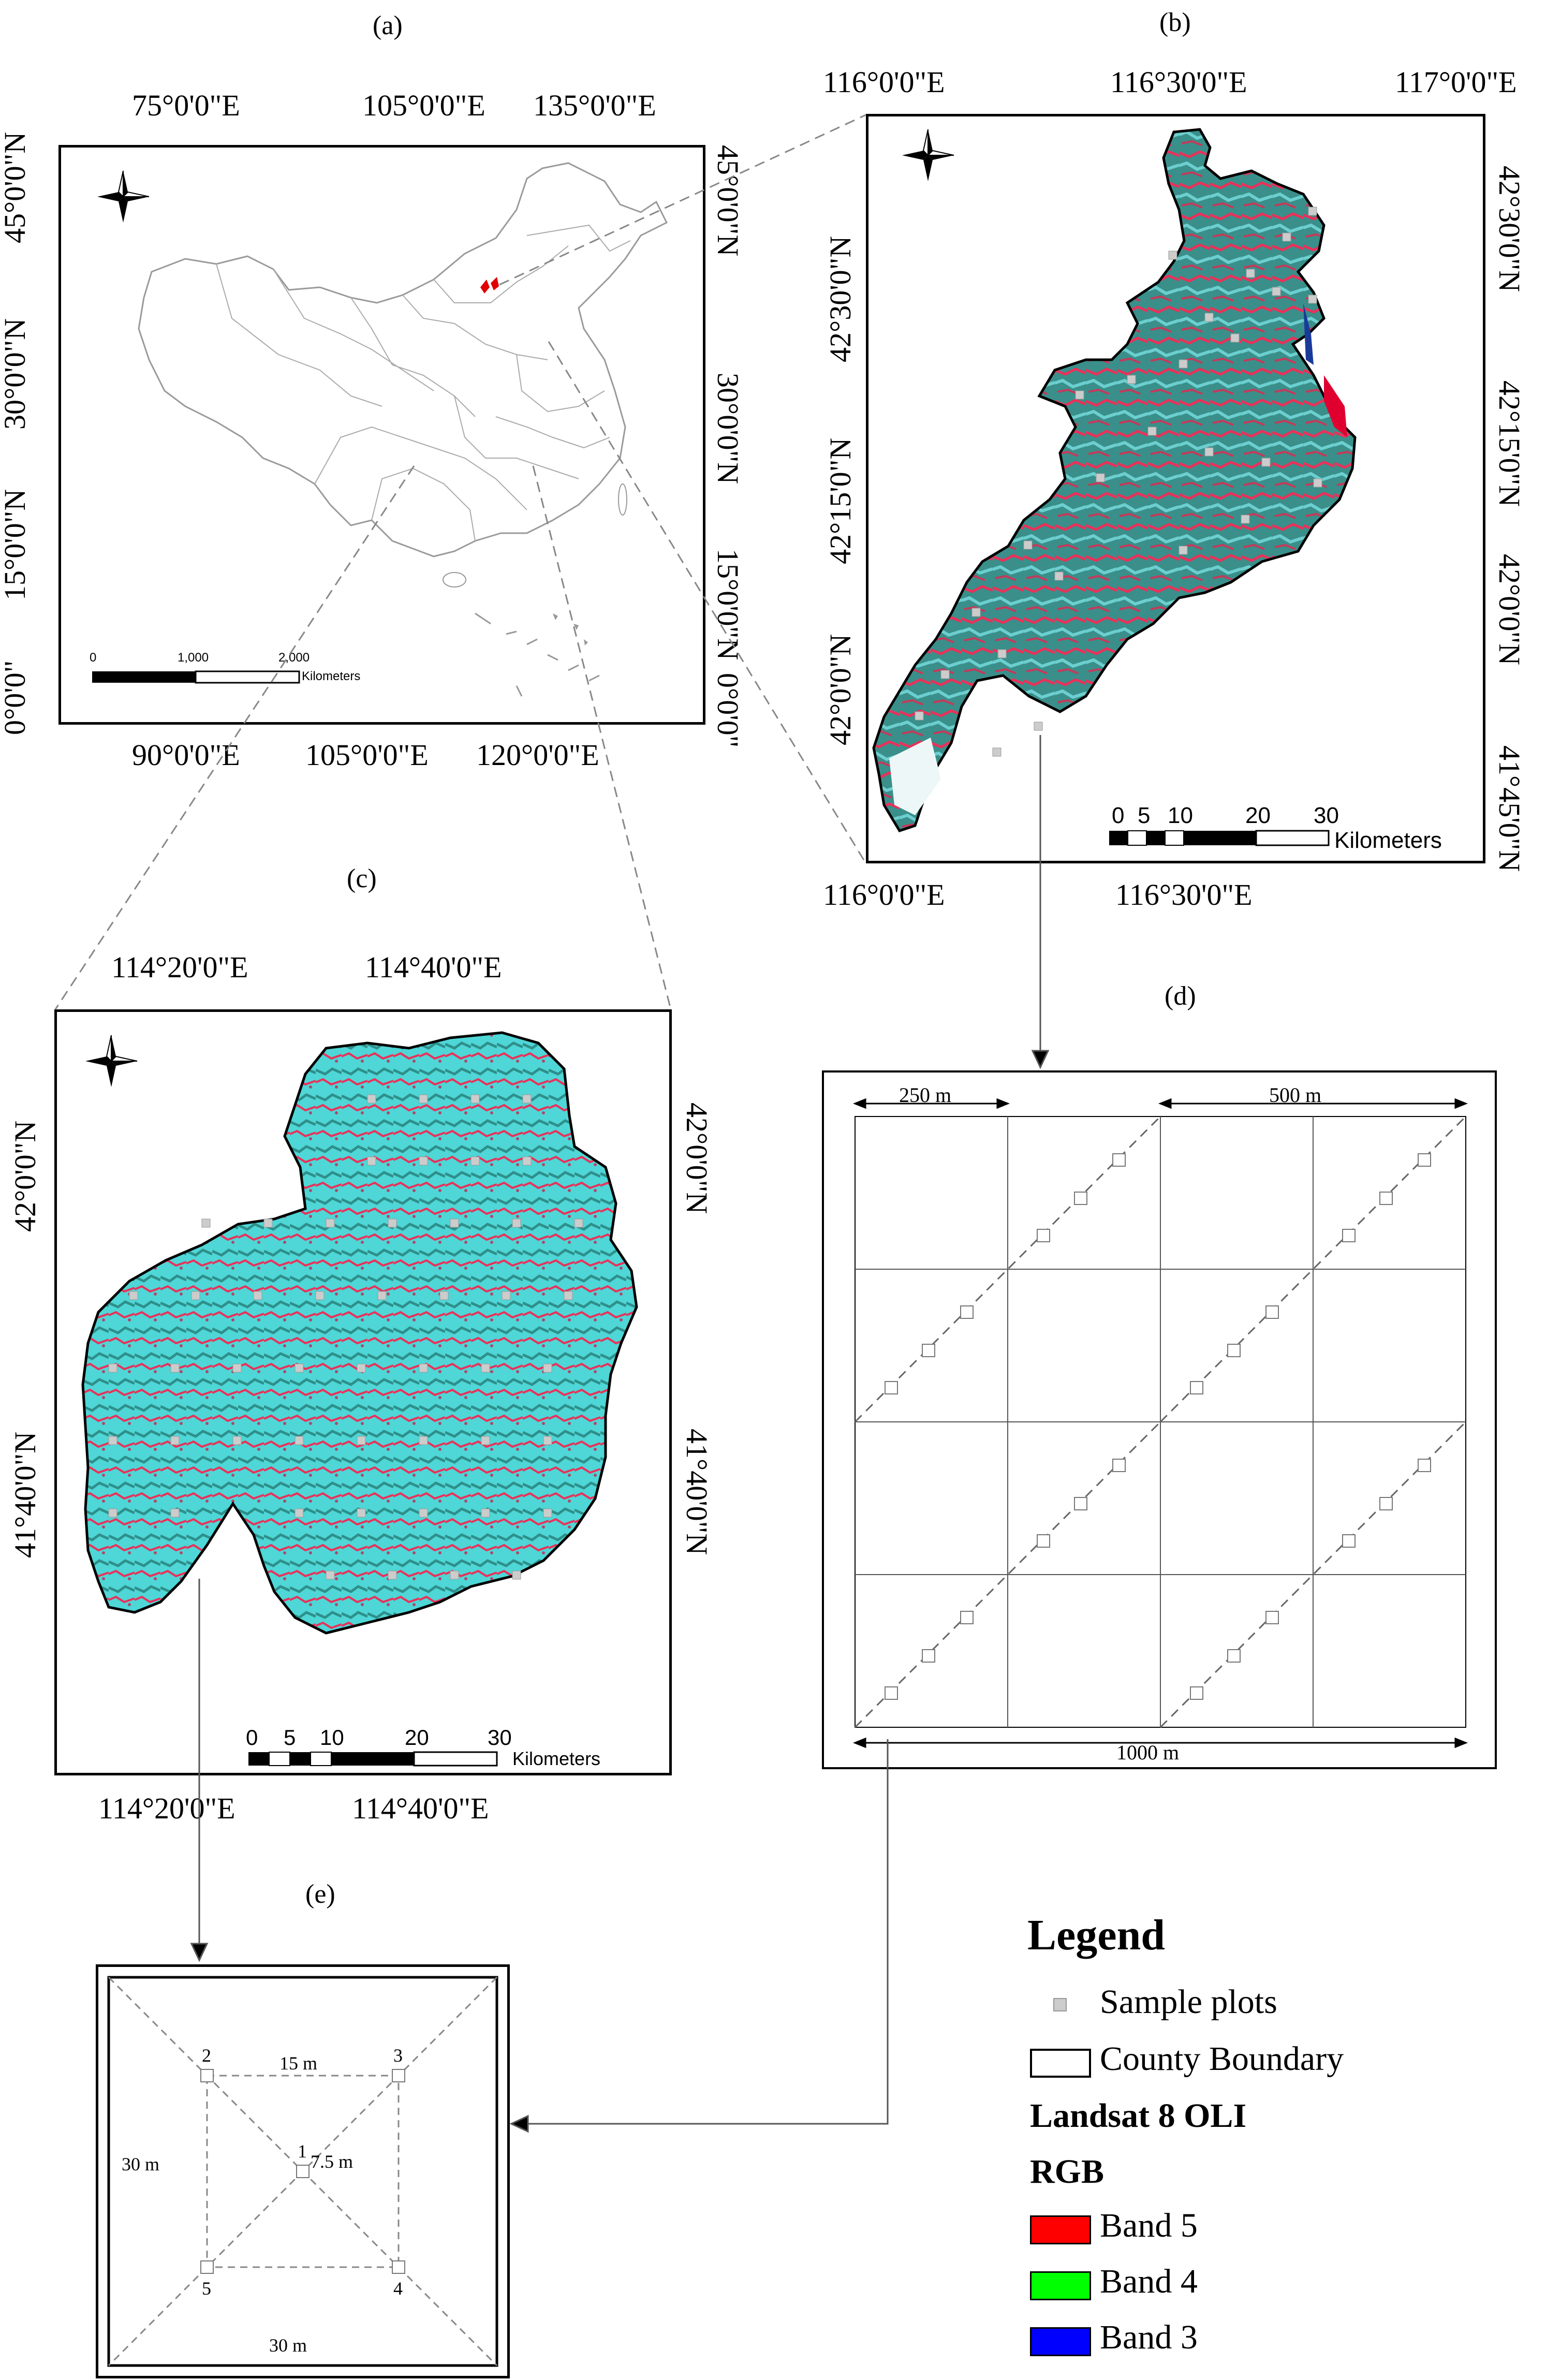 The height and width of the screenshot is (2380, 1561). I want to click on panel-d-label: (d), so click(1180, 996).